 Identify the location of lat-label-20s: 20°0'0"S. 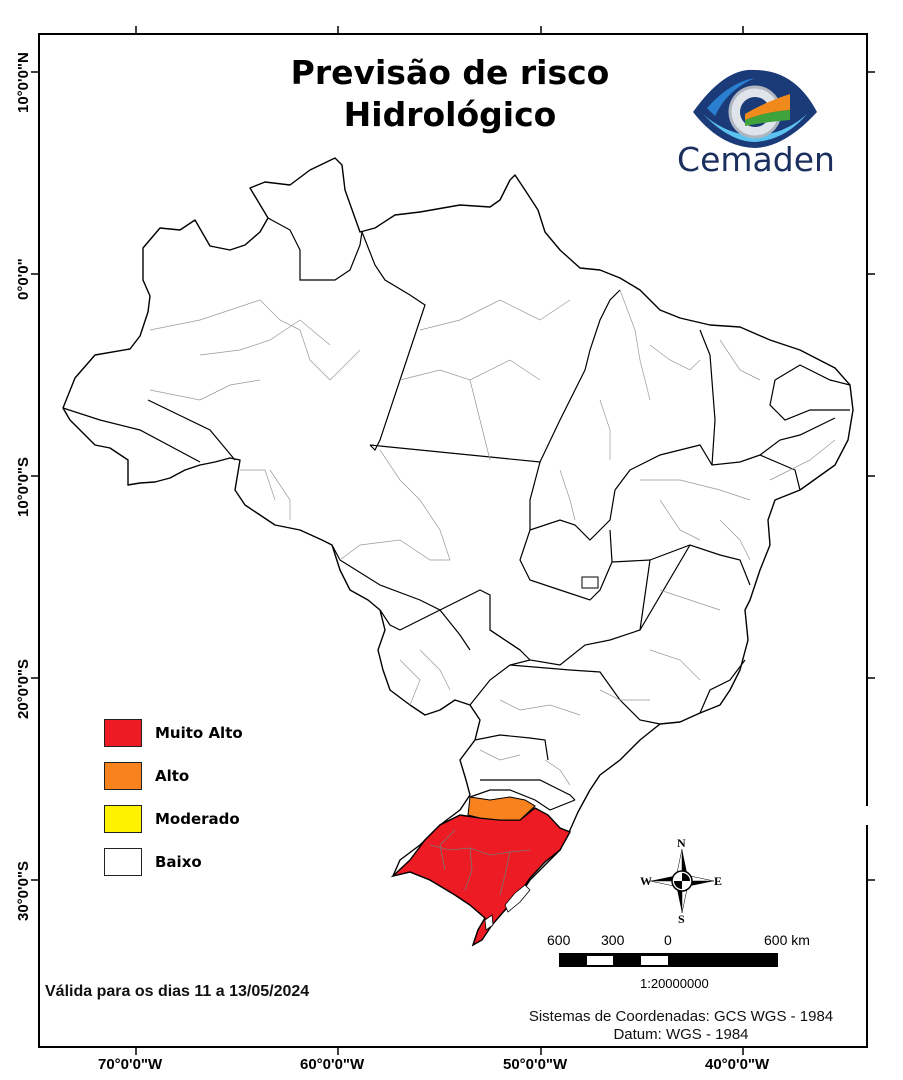
(23, 688).